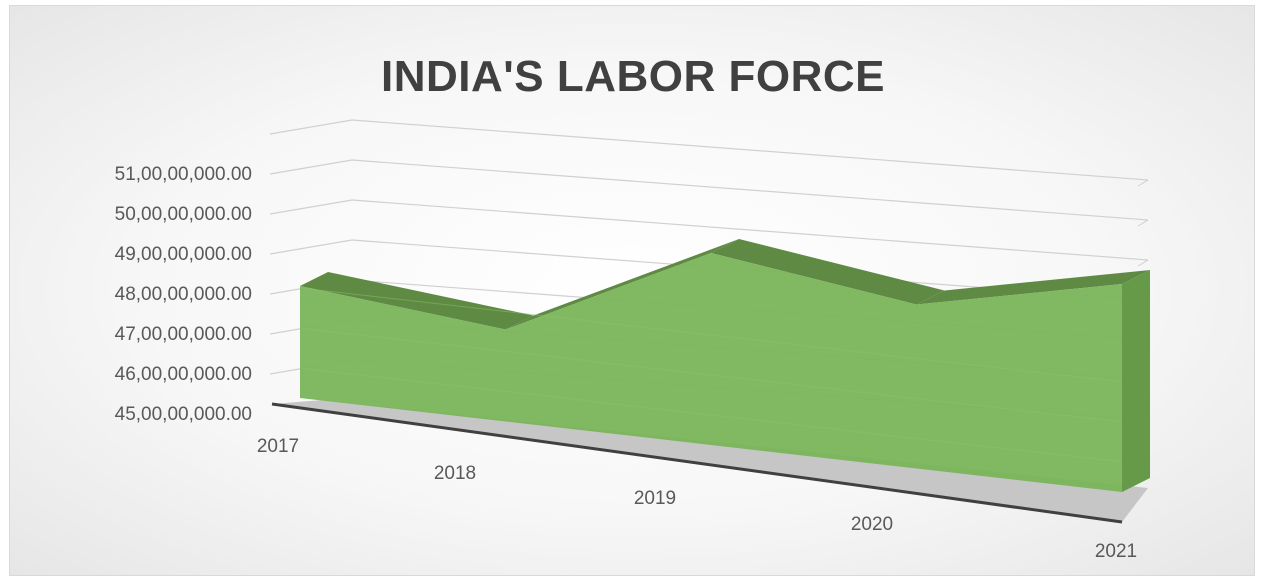  What do you see at coordinates (872, 524) in the screenshot?
I see `x-tick-label: 2020` at bounding box center [872, 524].